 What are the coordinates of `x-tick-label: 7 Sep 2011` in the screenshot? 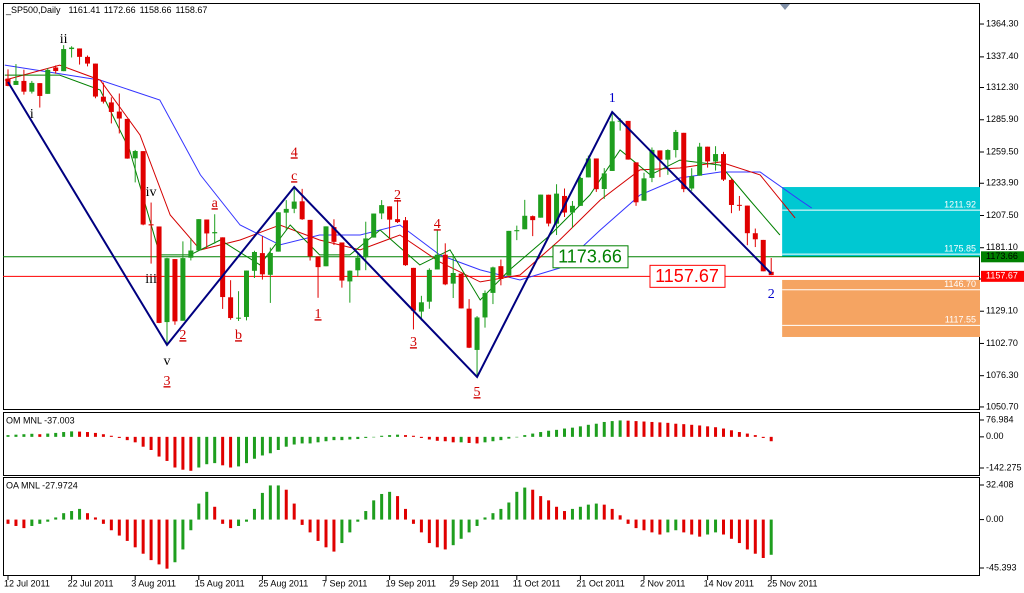 It's located at (344, 583).